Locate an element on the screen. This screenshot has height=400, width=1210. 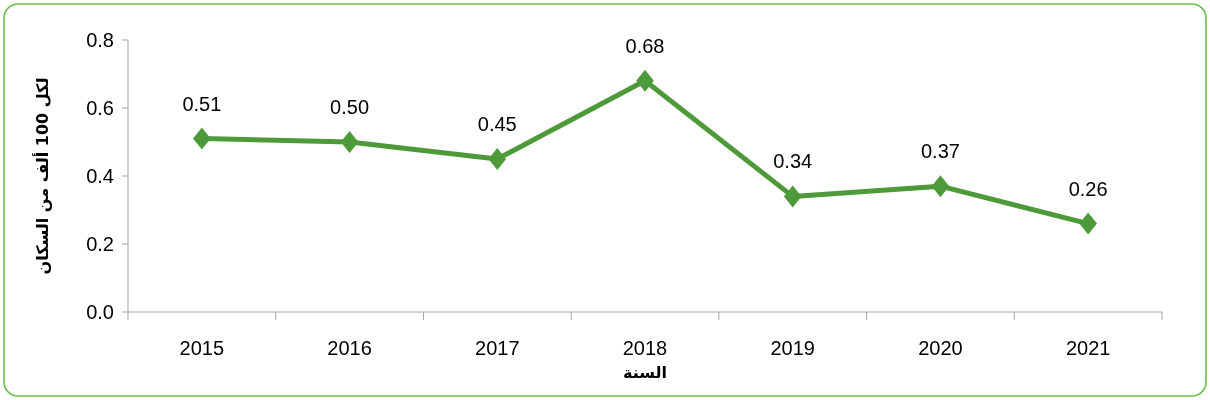
x-axis-title: السنة is located at coordinates (645, 372).